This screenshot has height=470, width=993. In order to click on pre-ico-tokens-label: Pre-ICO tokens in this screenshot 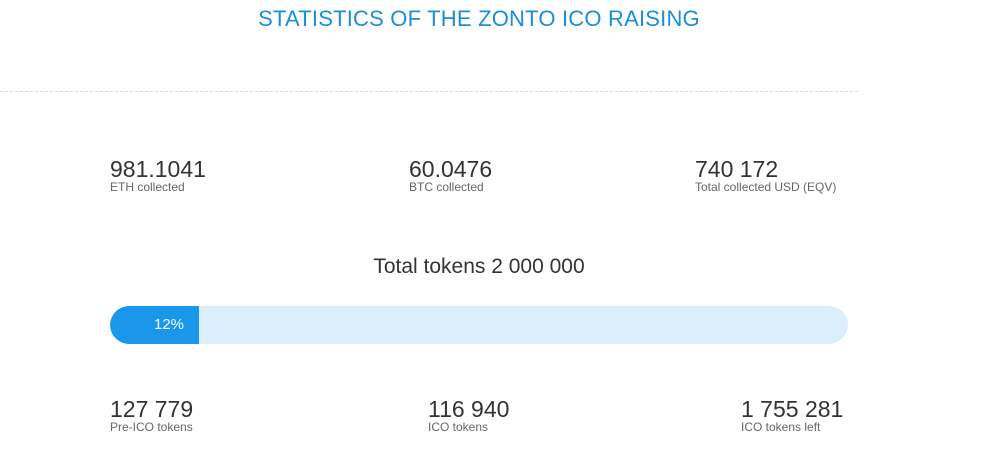, I will do `click(151, 427)`.